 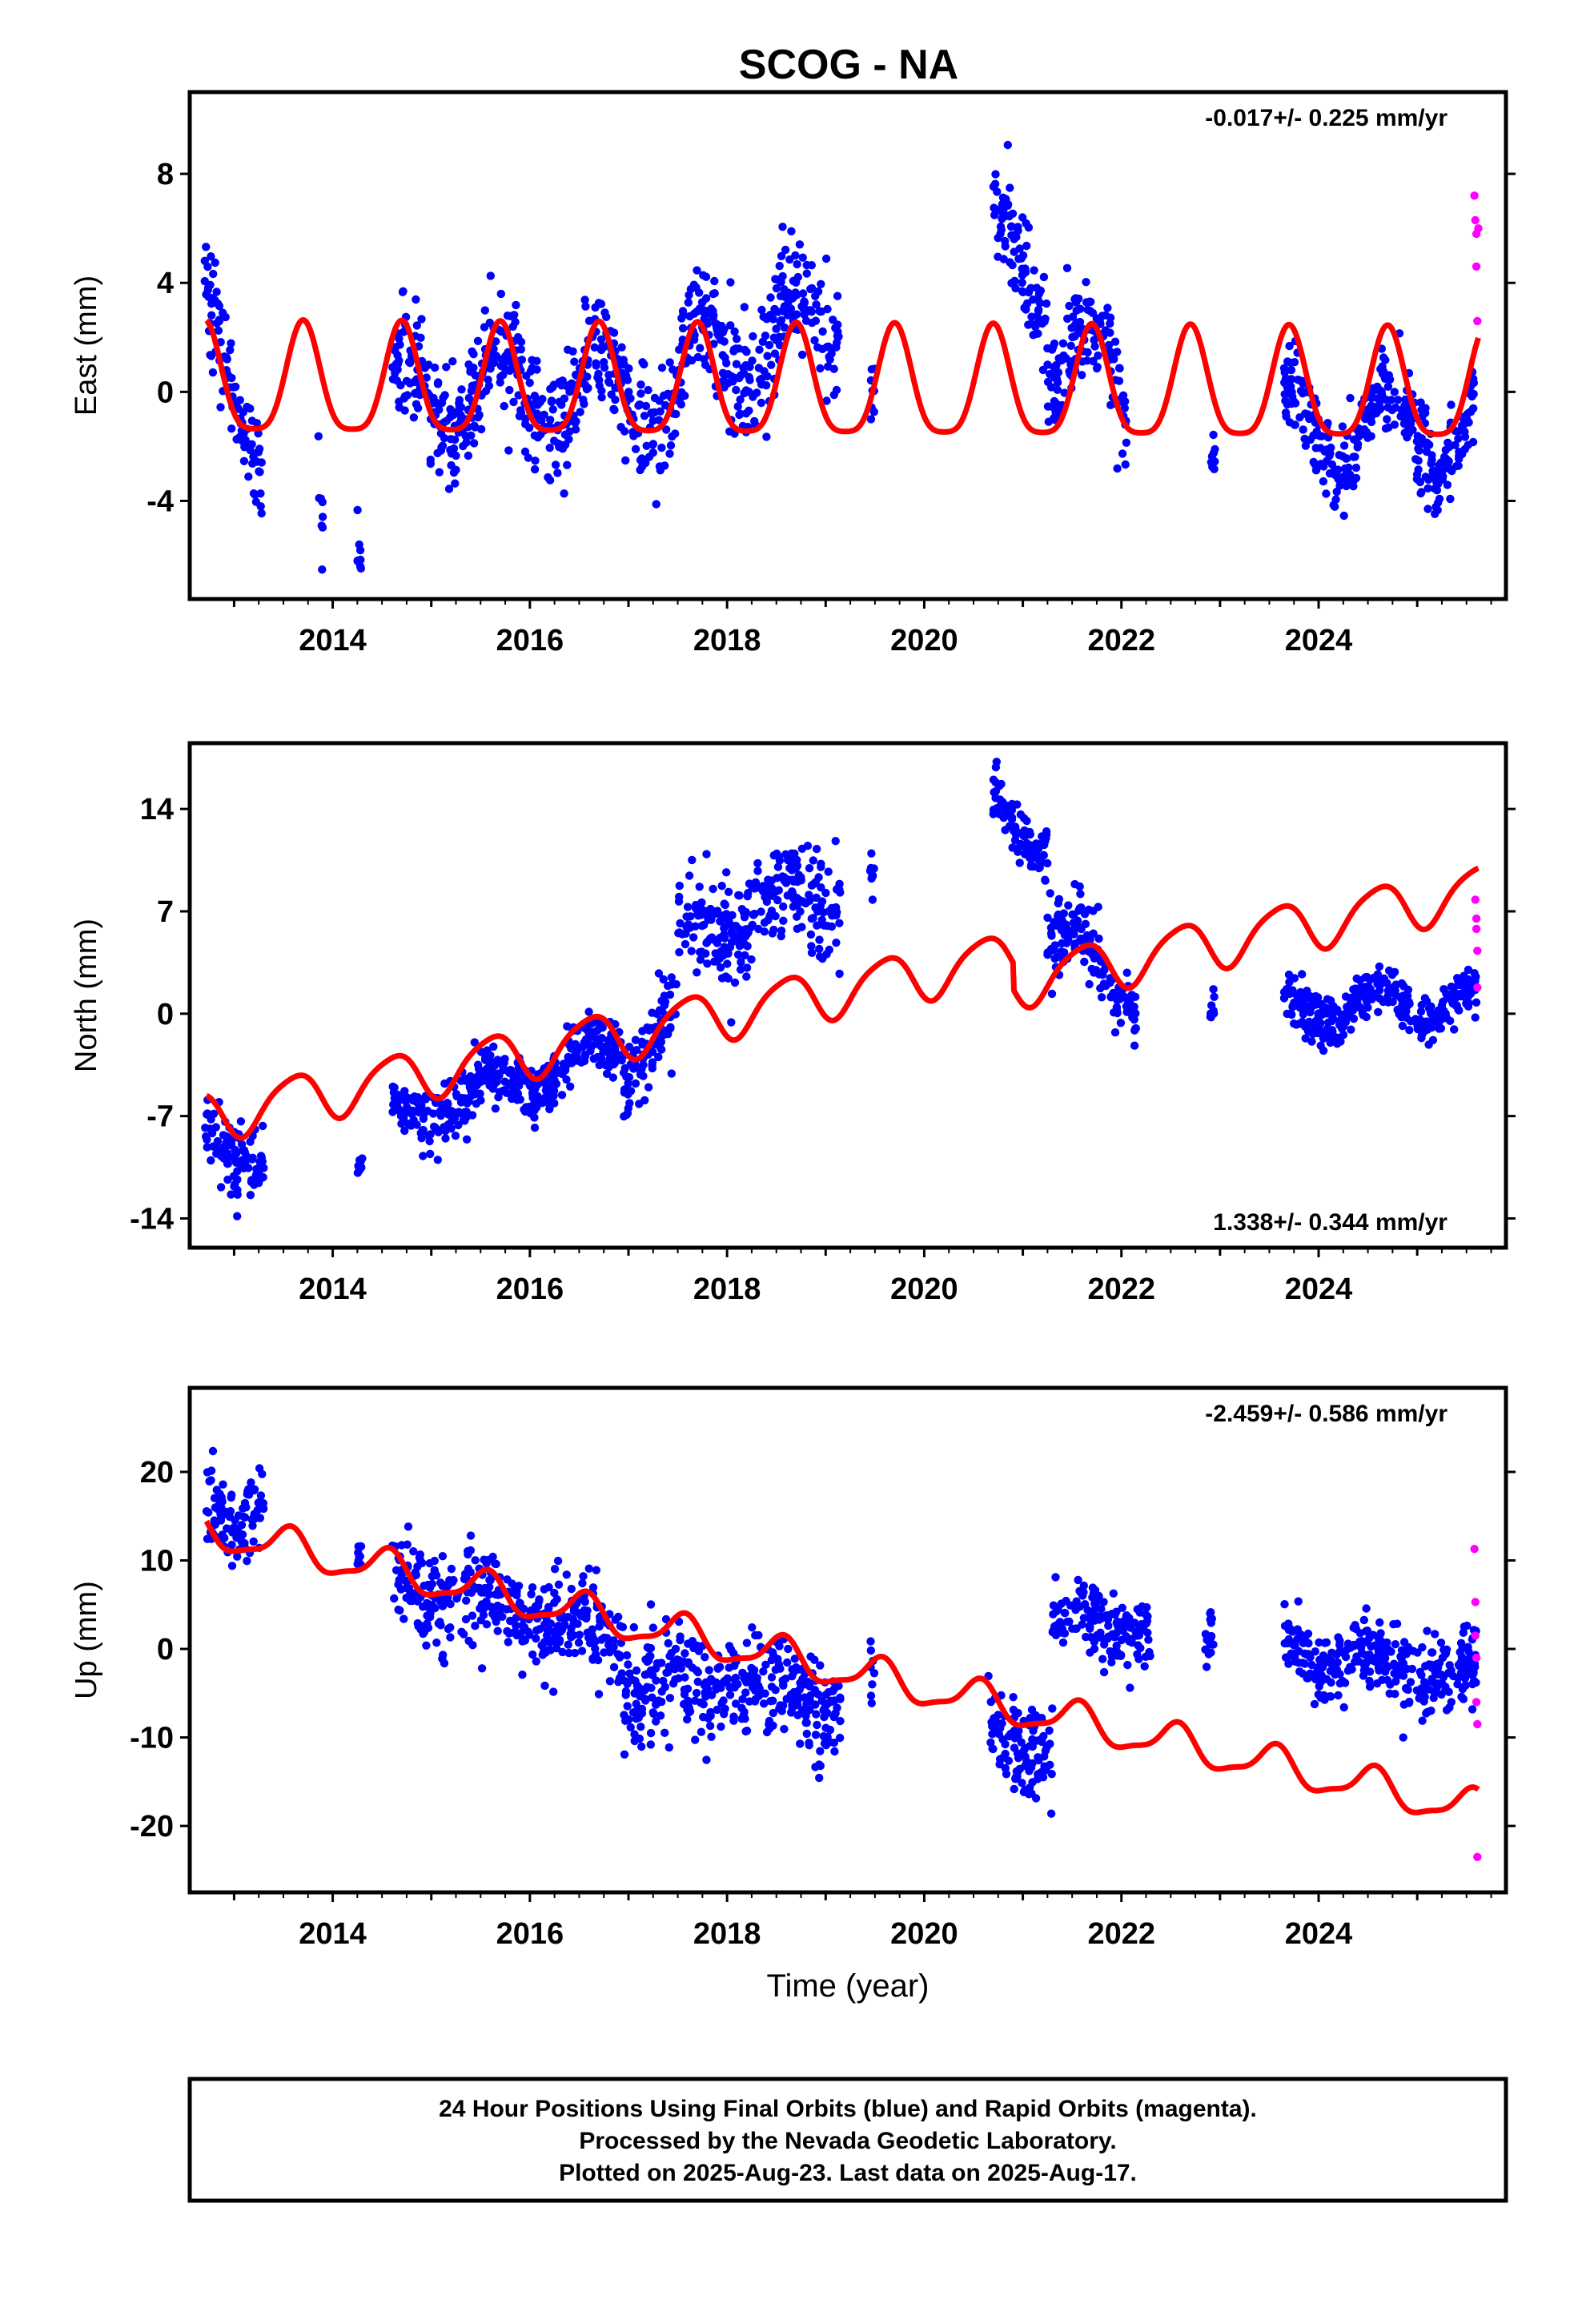 What do you see at coordinates (86, 345) in the screenshot?
I see `east-y-axis-label: East (mm)` at bounding box center [86, 345].